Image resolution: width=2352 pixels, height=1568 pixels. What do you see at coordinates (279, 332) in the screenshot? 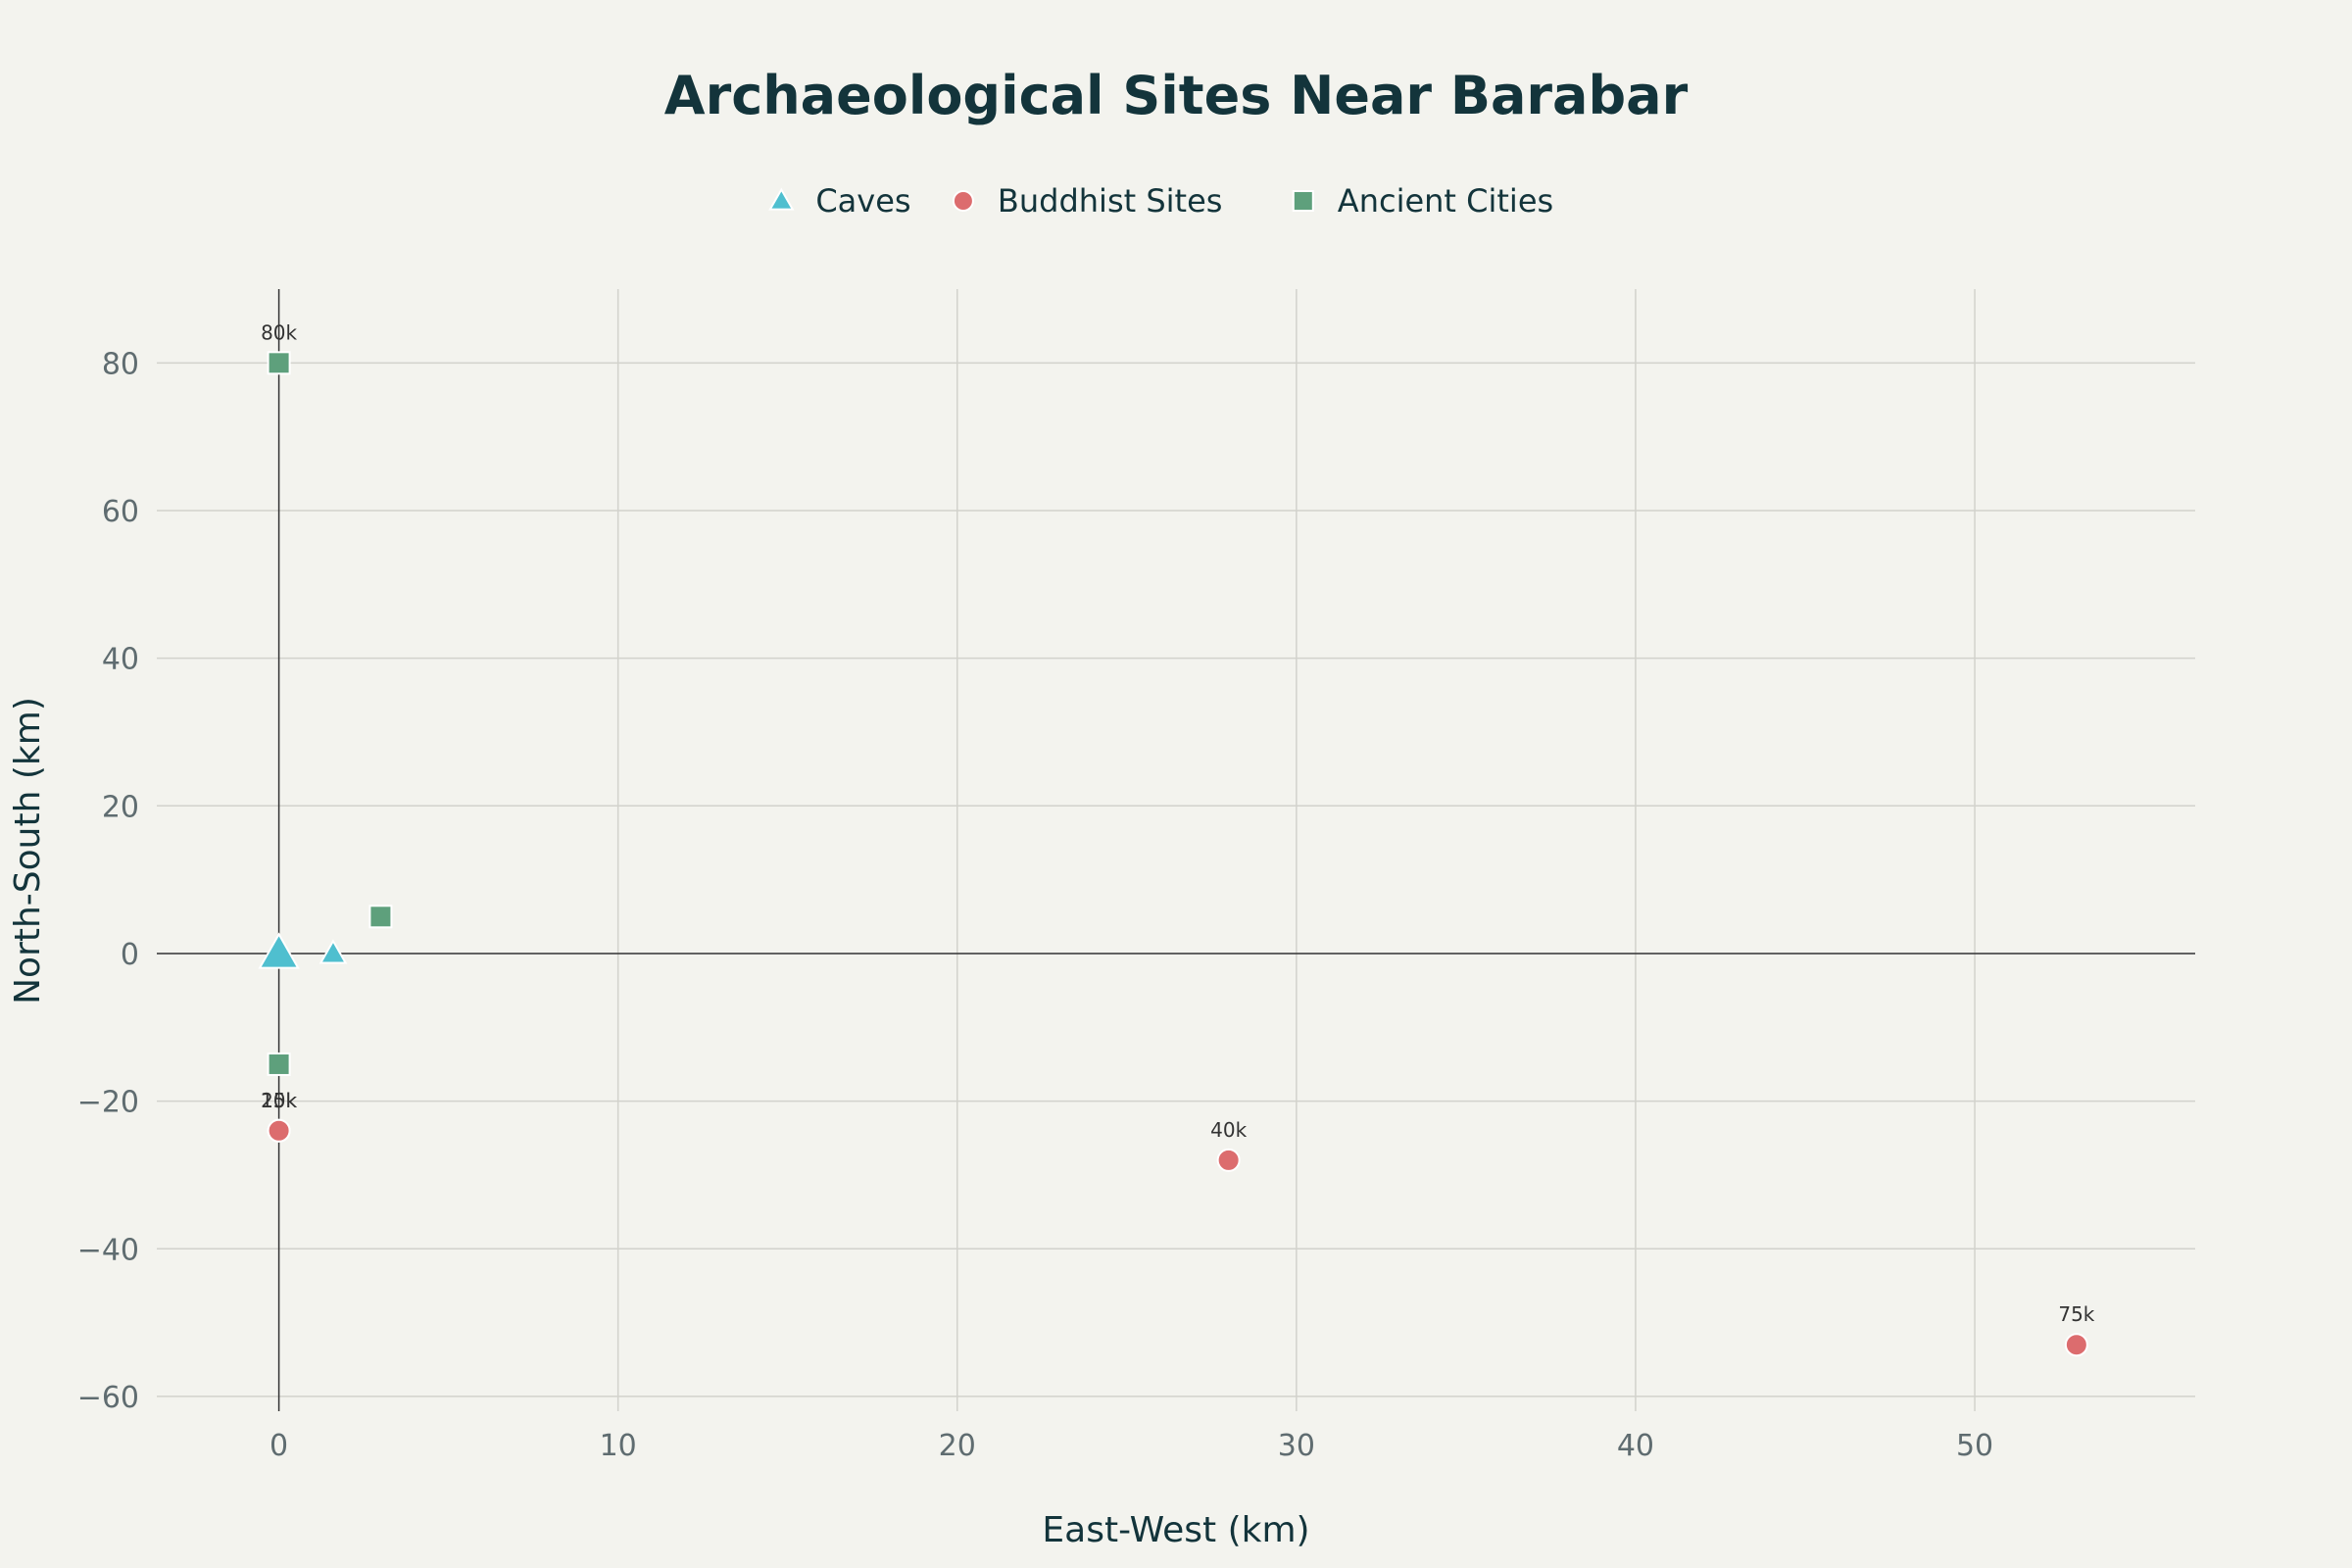
I see `ancient-cities-point-label: 80k` at bounding box center [279, 332].